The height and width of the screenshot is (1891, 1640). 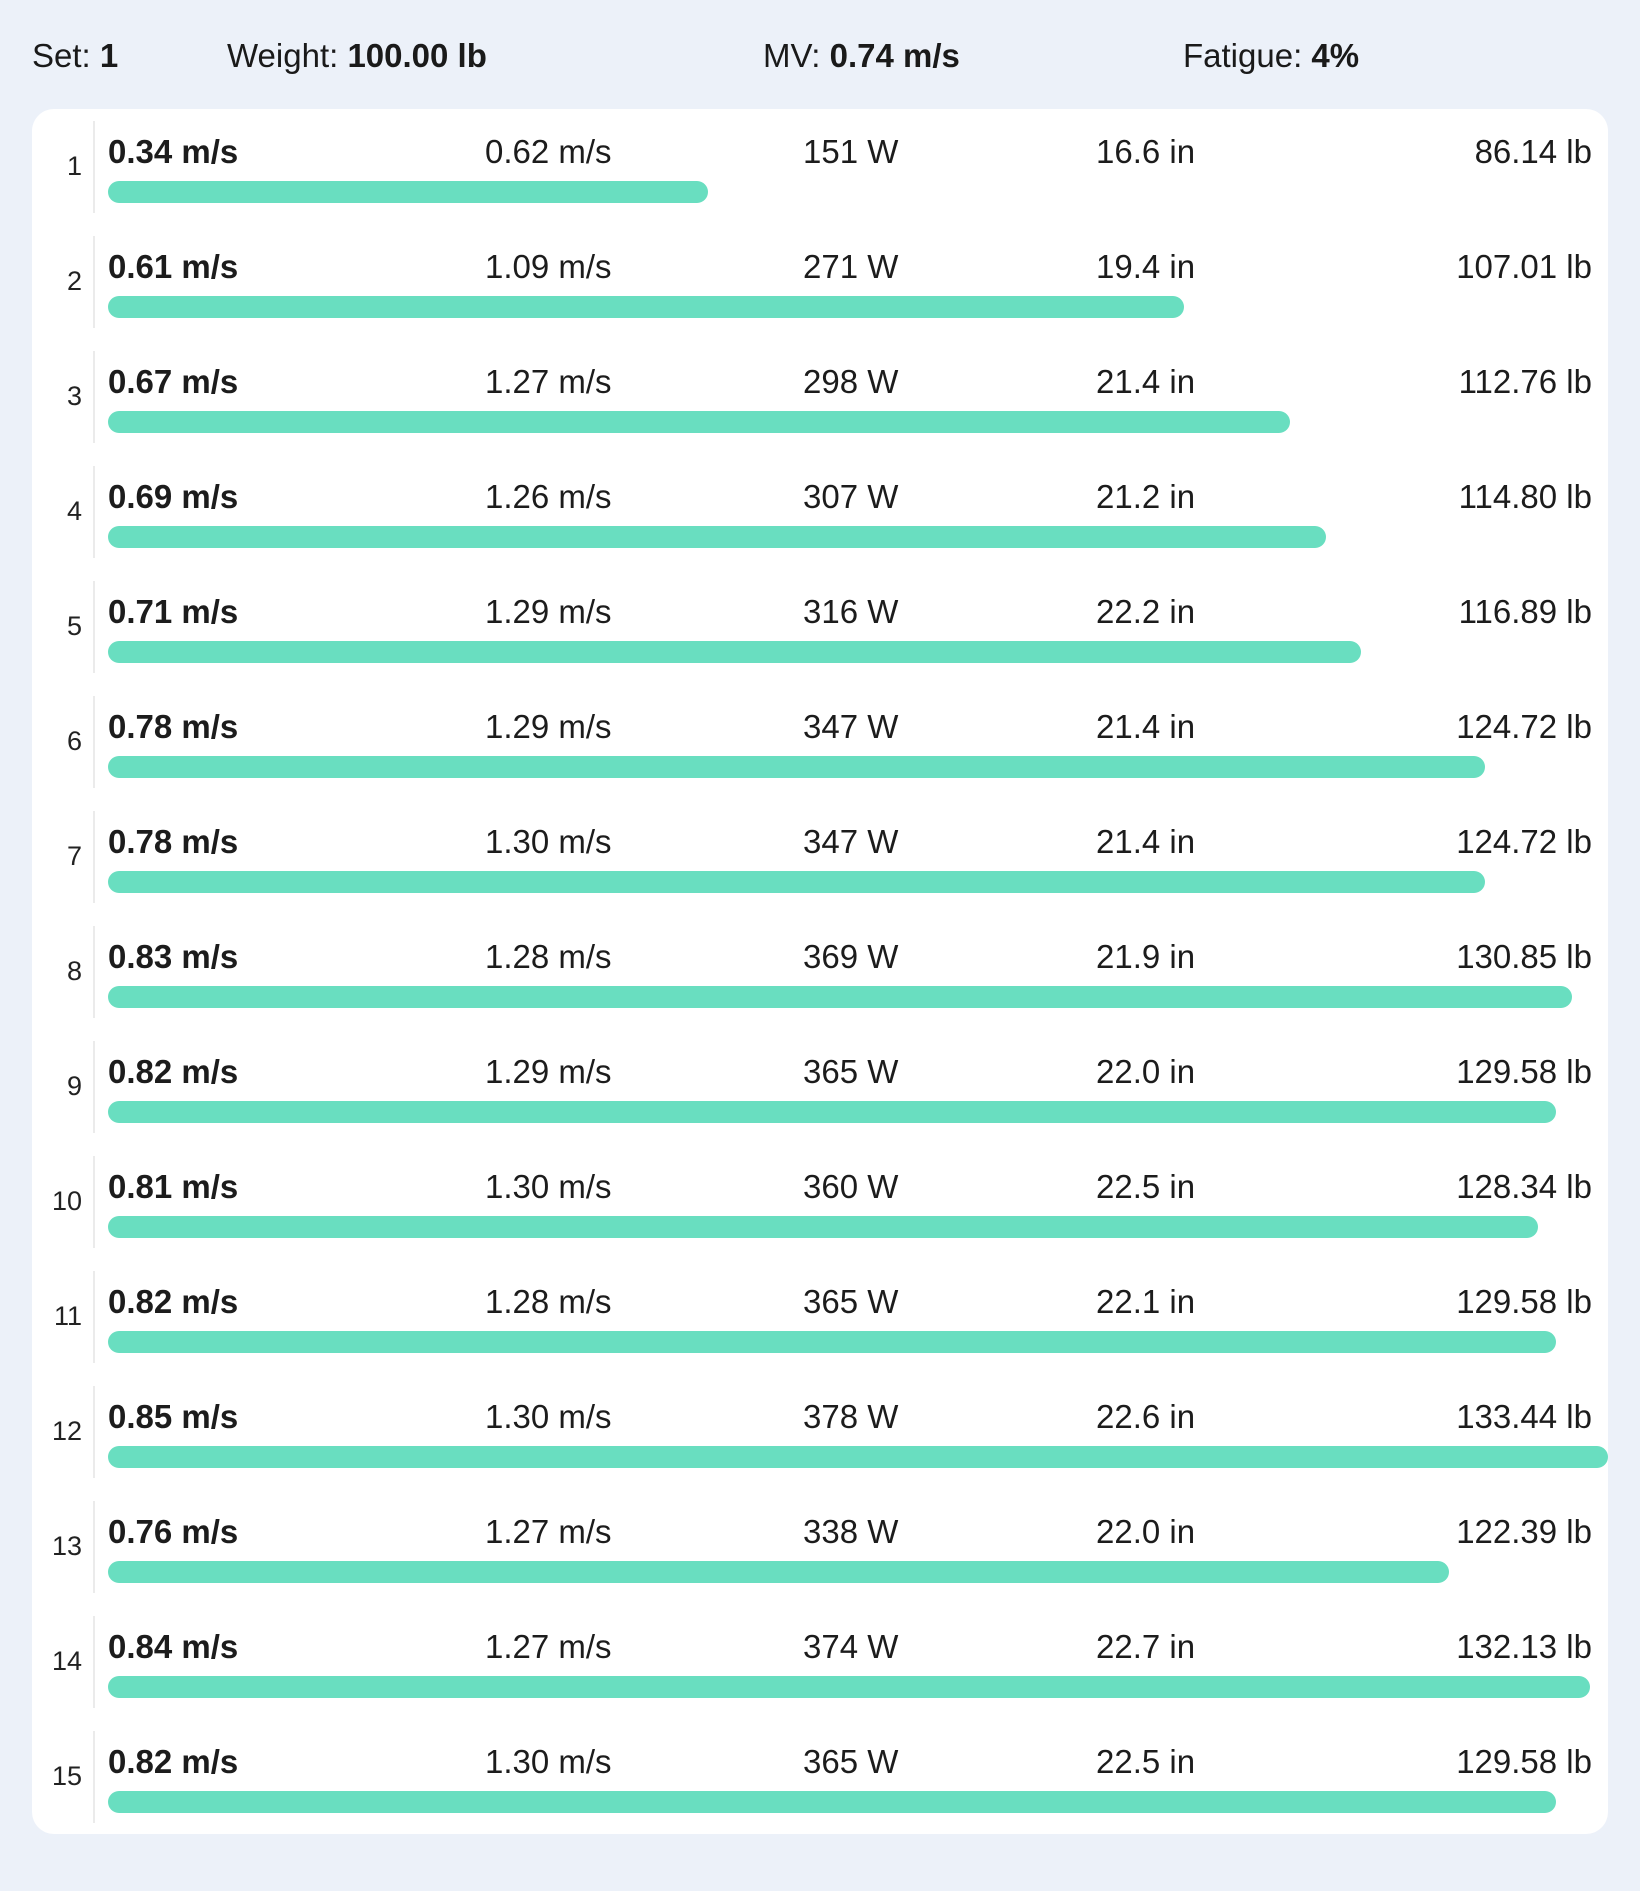 What do you see at coordinates (74, 511) in the screenshot?
I see `rep-number: 4` at bounding box center [74, 511].